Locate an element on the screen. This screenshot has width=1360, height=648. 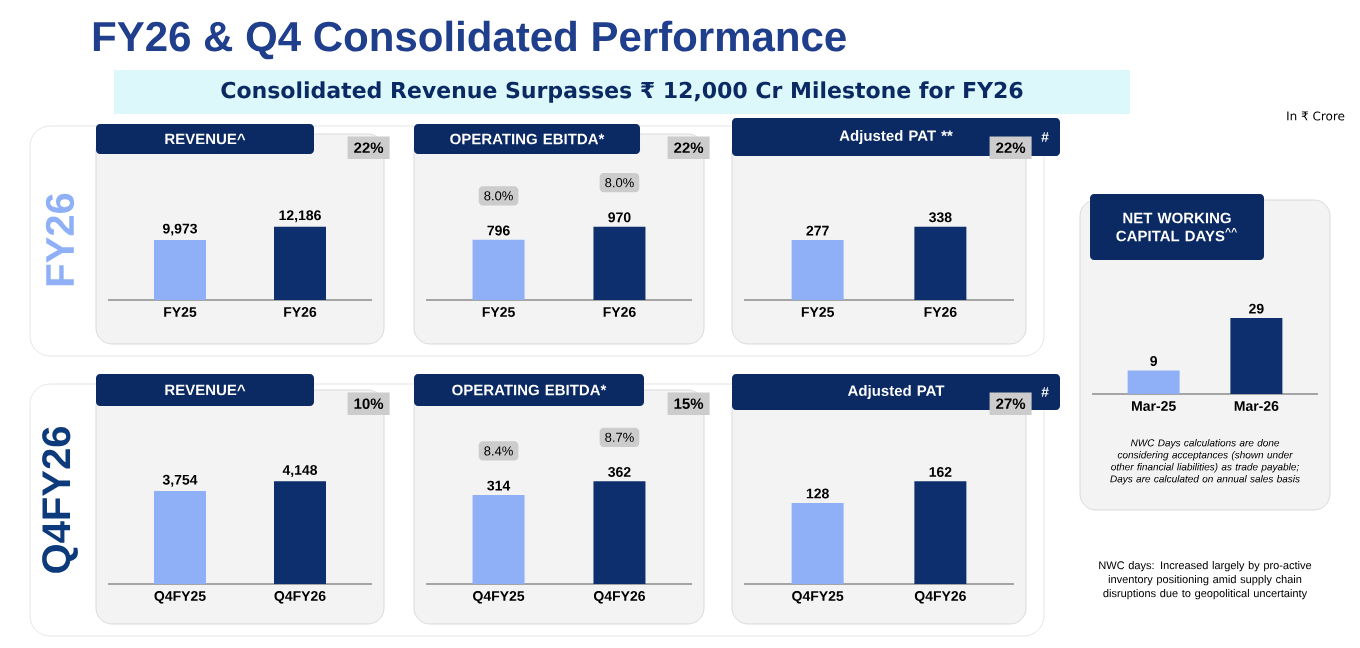
text: FY26 & Q4 Consolidated Performance is located at coordinates (469, 40).